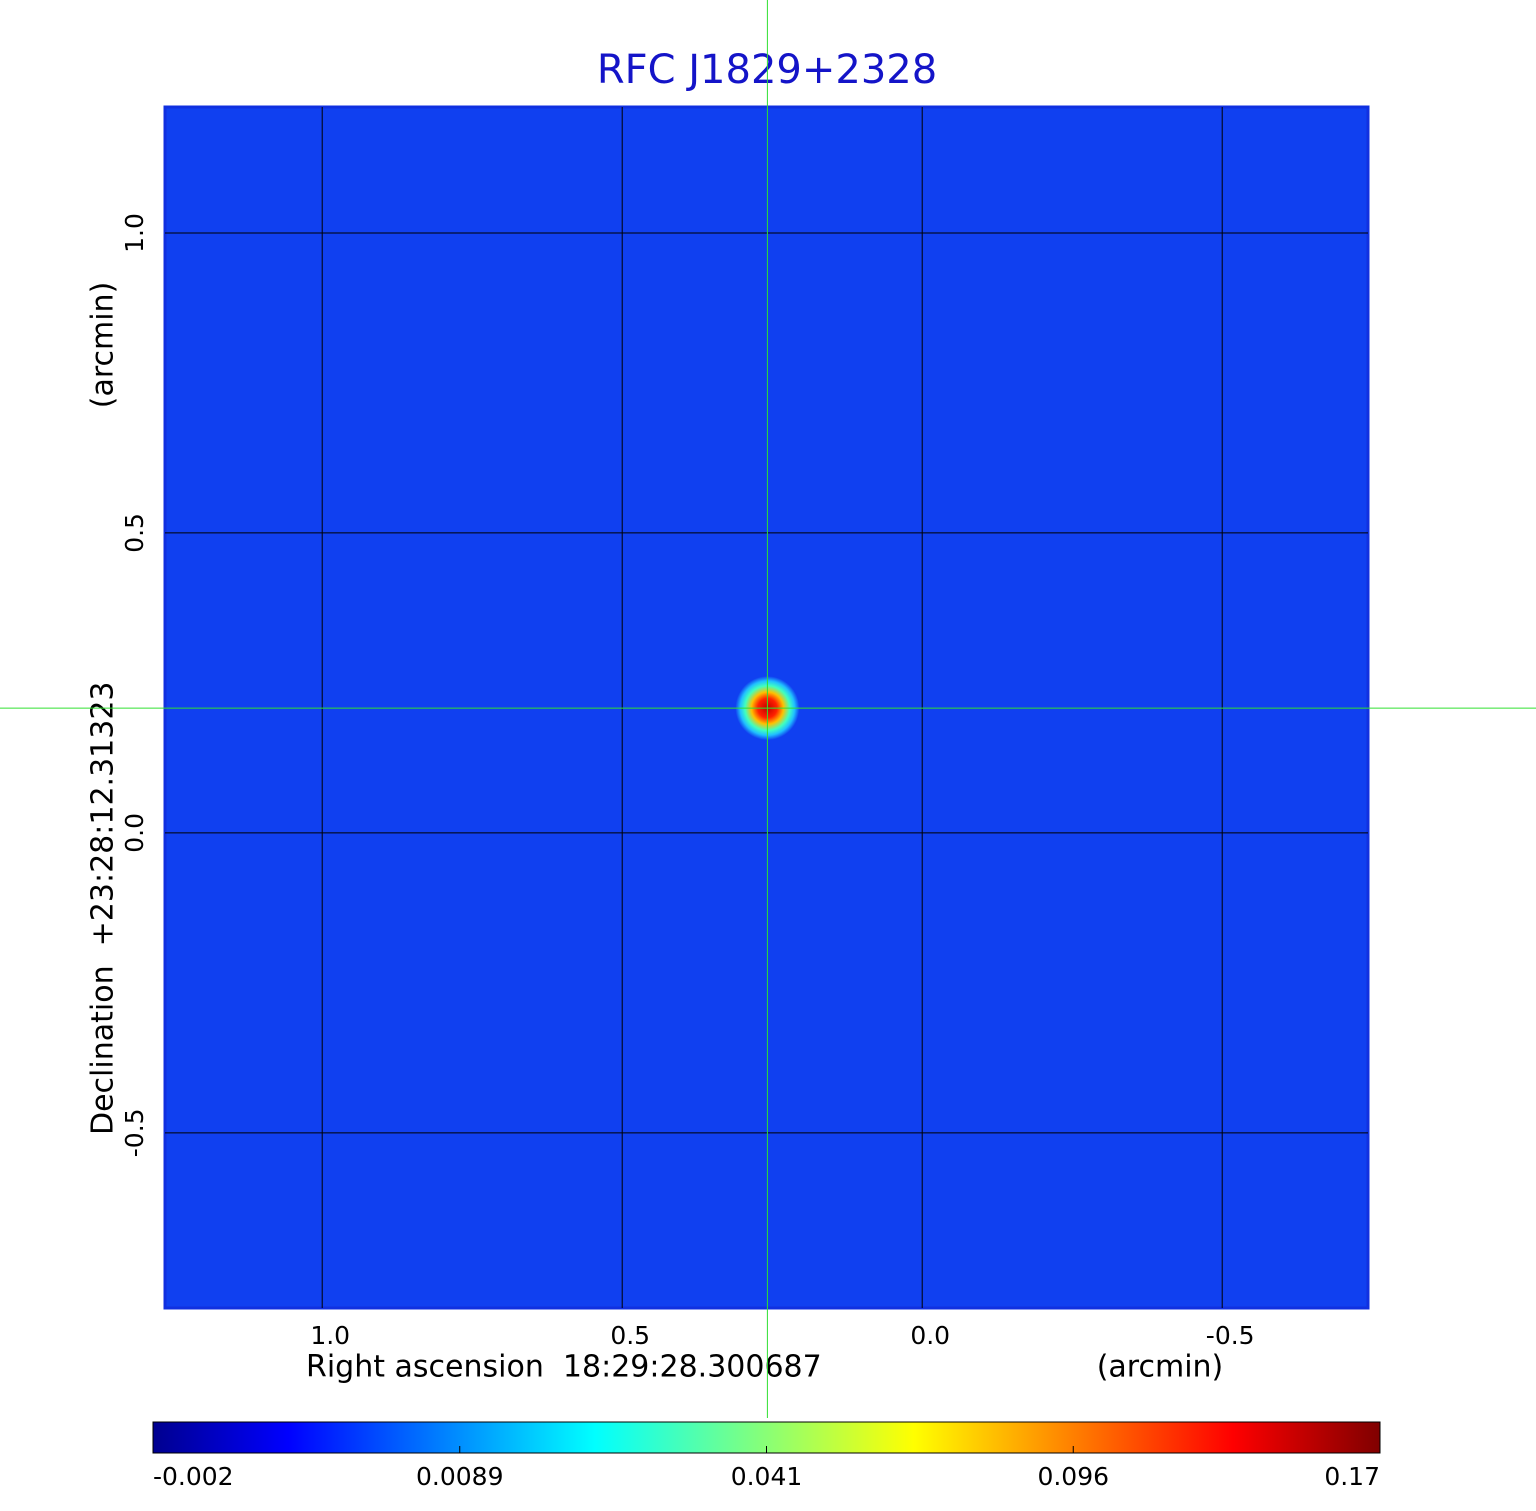  Describe the element at coordinates (930, 1335) in the screenshot. I see `x-tick-label: 0.0` at that location.